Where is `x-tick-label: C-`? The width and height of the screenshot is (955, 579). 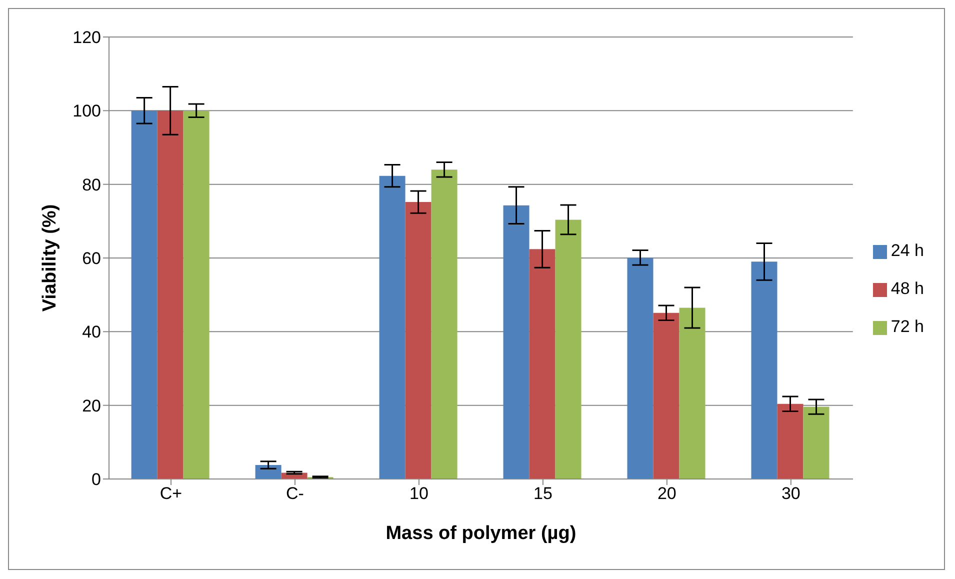
x-tick-label: C- is located at coordinates (295, 494).